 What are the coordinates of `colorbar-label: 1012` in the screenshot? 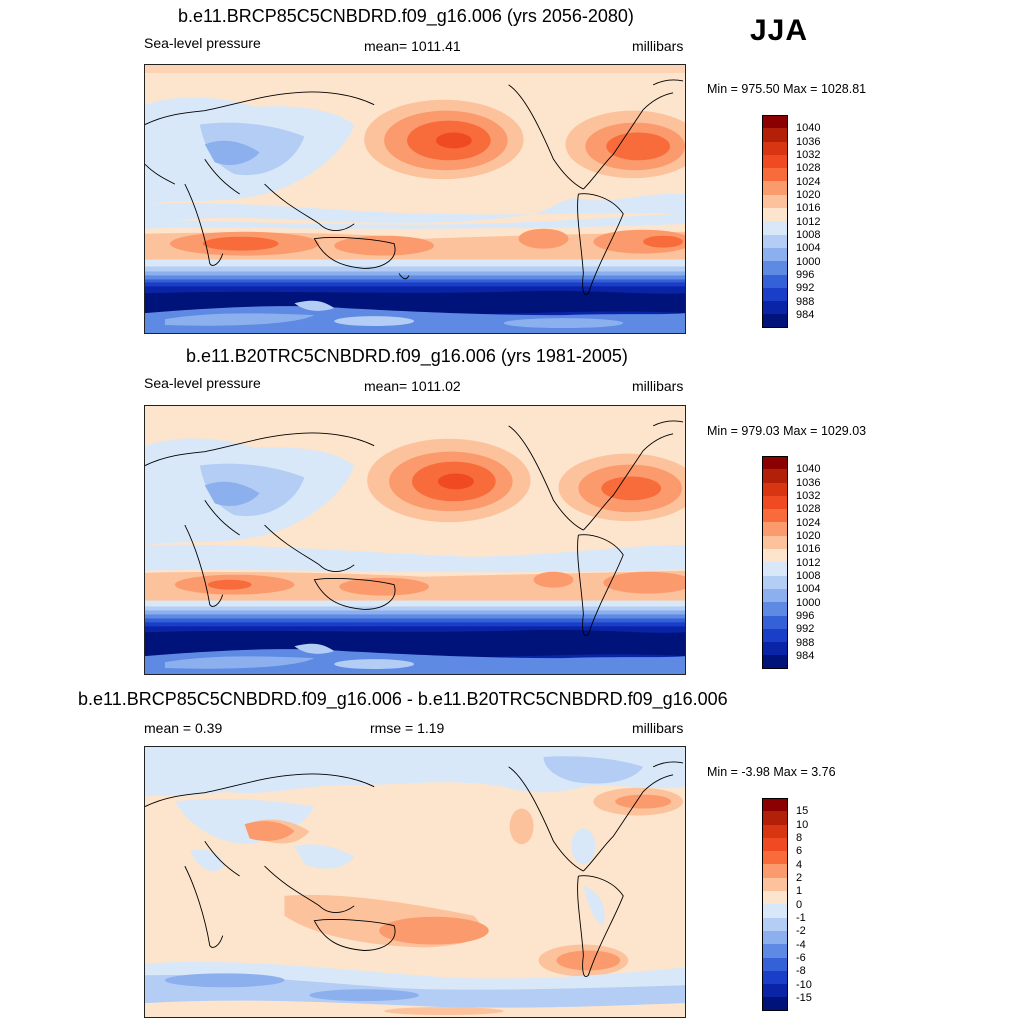 It's located at (808, 563).